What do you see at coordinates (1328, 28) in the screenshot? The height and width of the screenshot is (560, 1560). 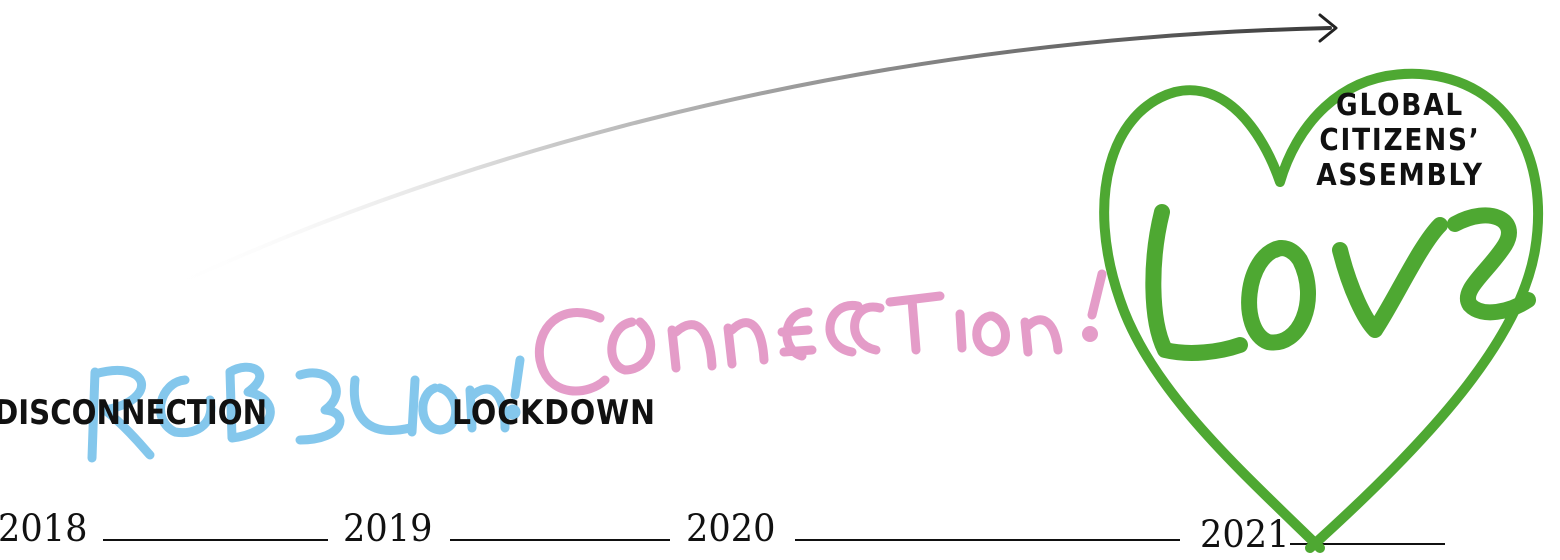 I see `growth-arrow-head-icon` at bounding box center [1328, 28].